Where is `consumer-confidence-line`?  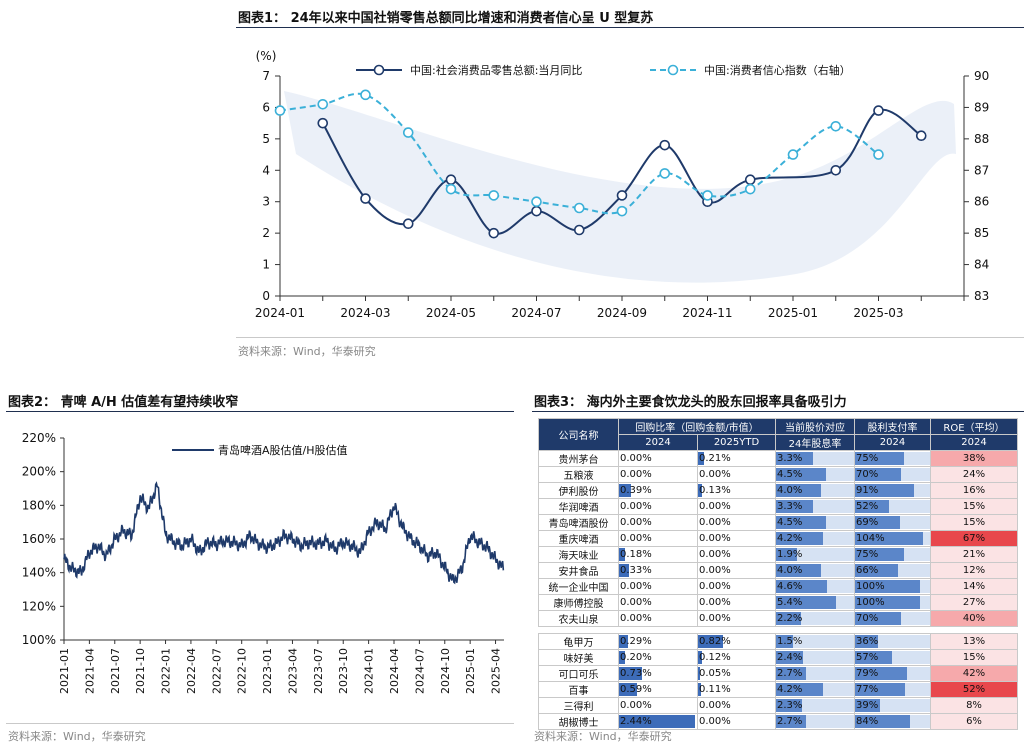 consumer-confidence-line is located at coordinates (579, 153).